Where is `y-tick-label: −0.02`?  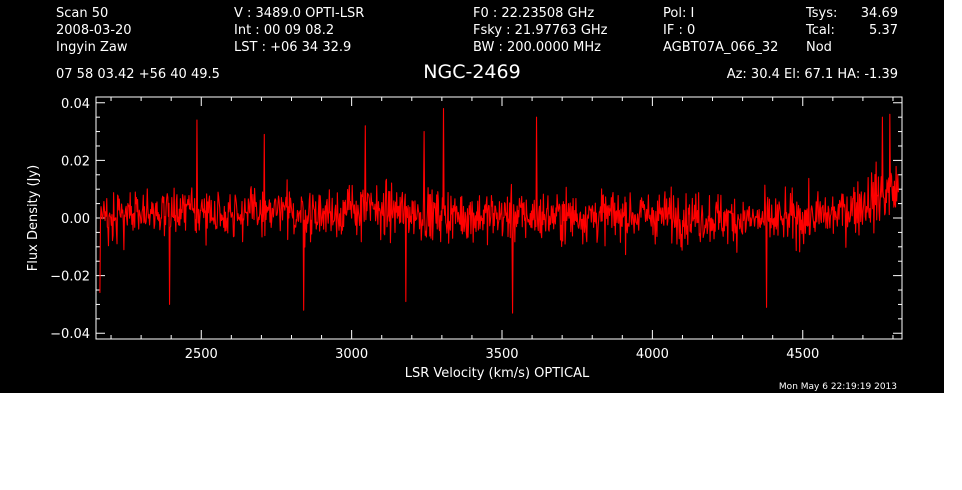 y-tick-label: −0.02 is located at coordinates (70, 277).